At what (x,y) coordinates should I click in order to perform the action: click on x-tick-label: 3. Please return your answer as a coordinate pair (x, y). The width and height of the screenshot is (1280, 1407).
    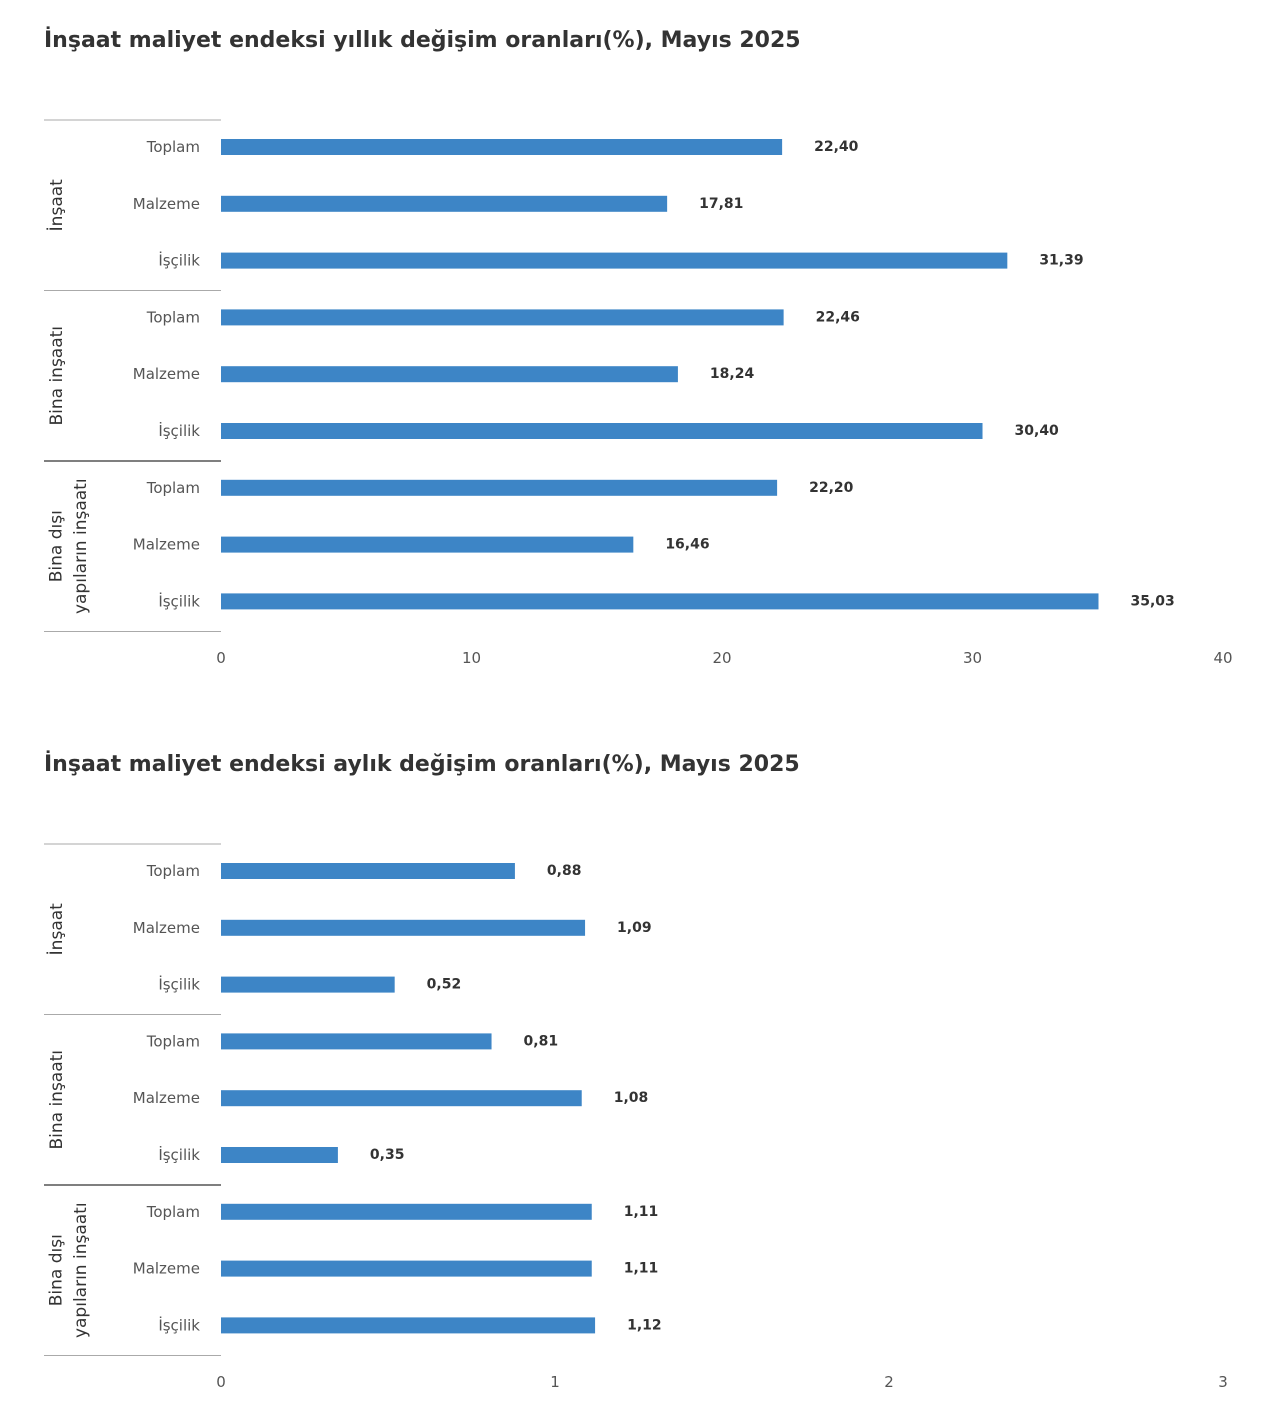
    Looking at the image, I should click on (1223, 1382).